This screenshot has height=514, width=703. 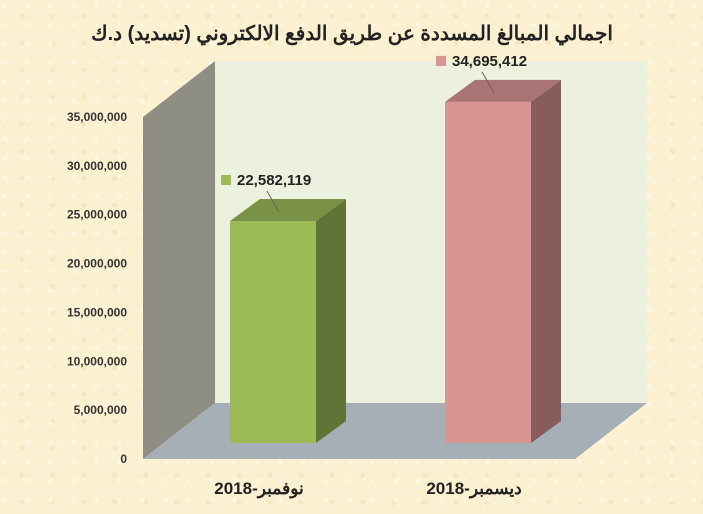 What do you see at coordinates (123, 459) in the screenshot?
I see `y-tick-label: 0` at bounding box center [123, 459].